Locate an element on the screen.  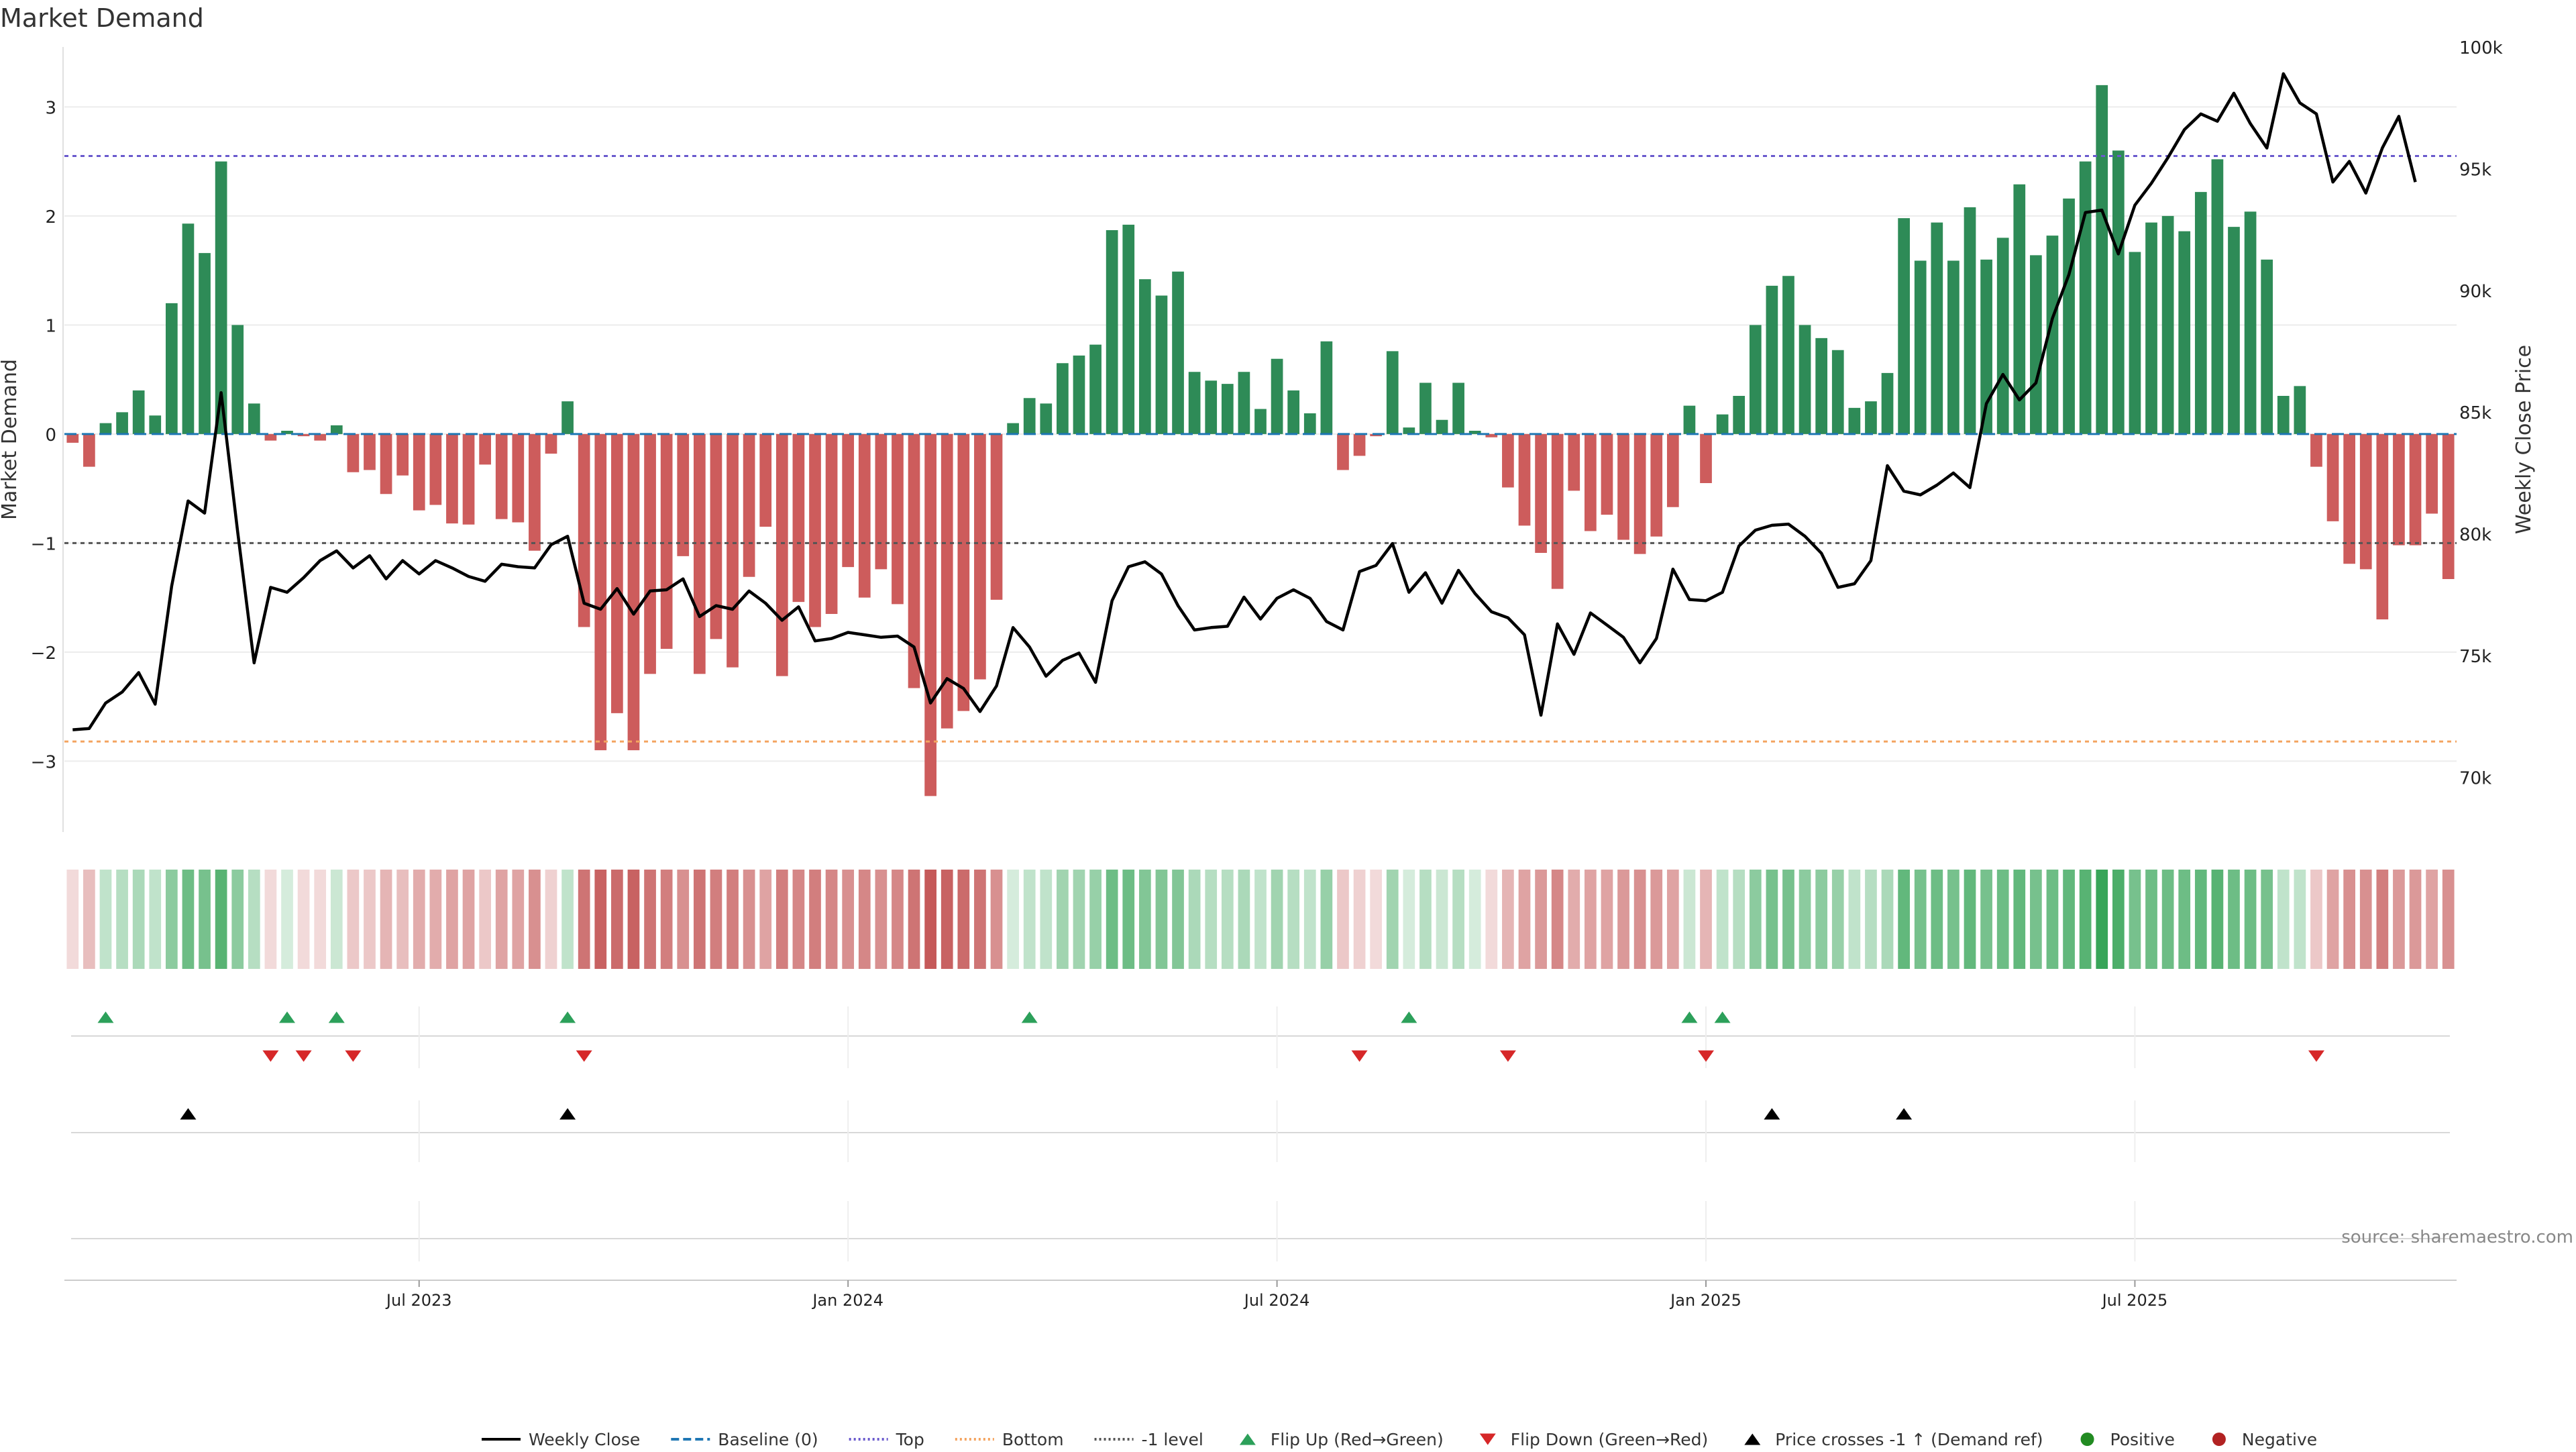
price-cross-marker is located at coordinates (1772, 1114).